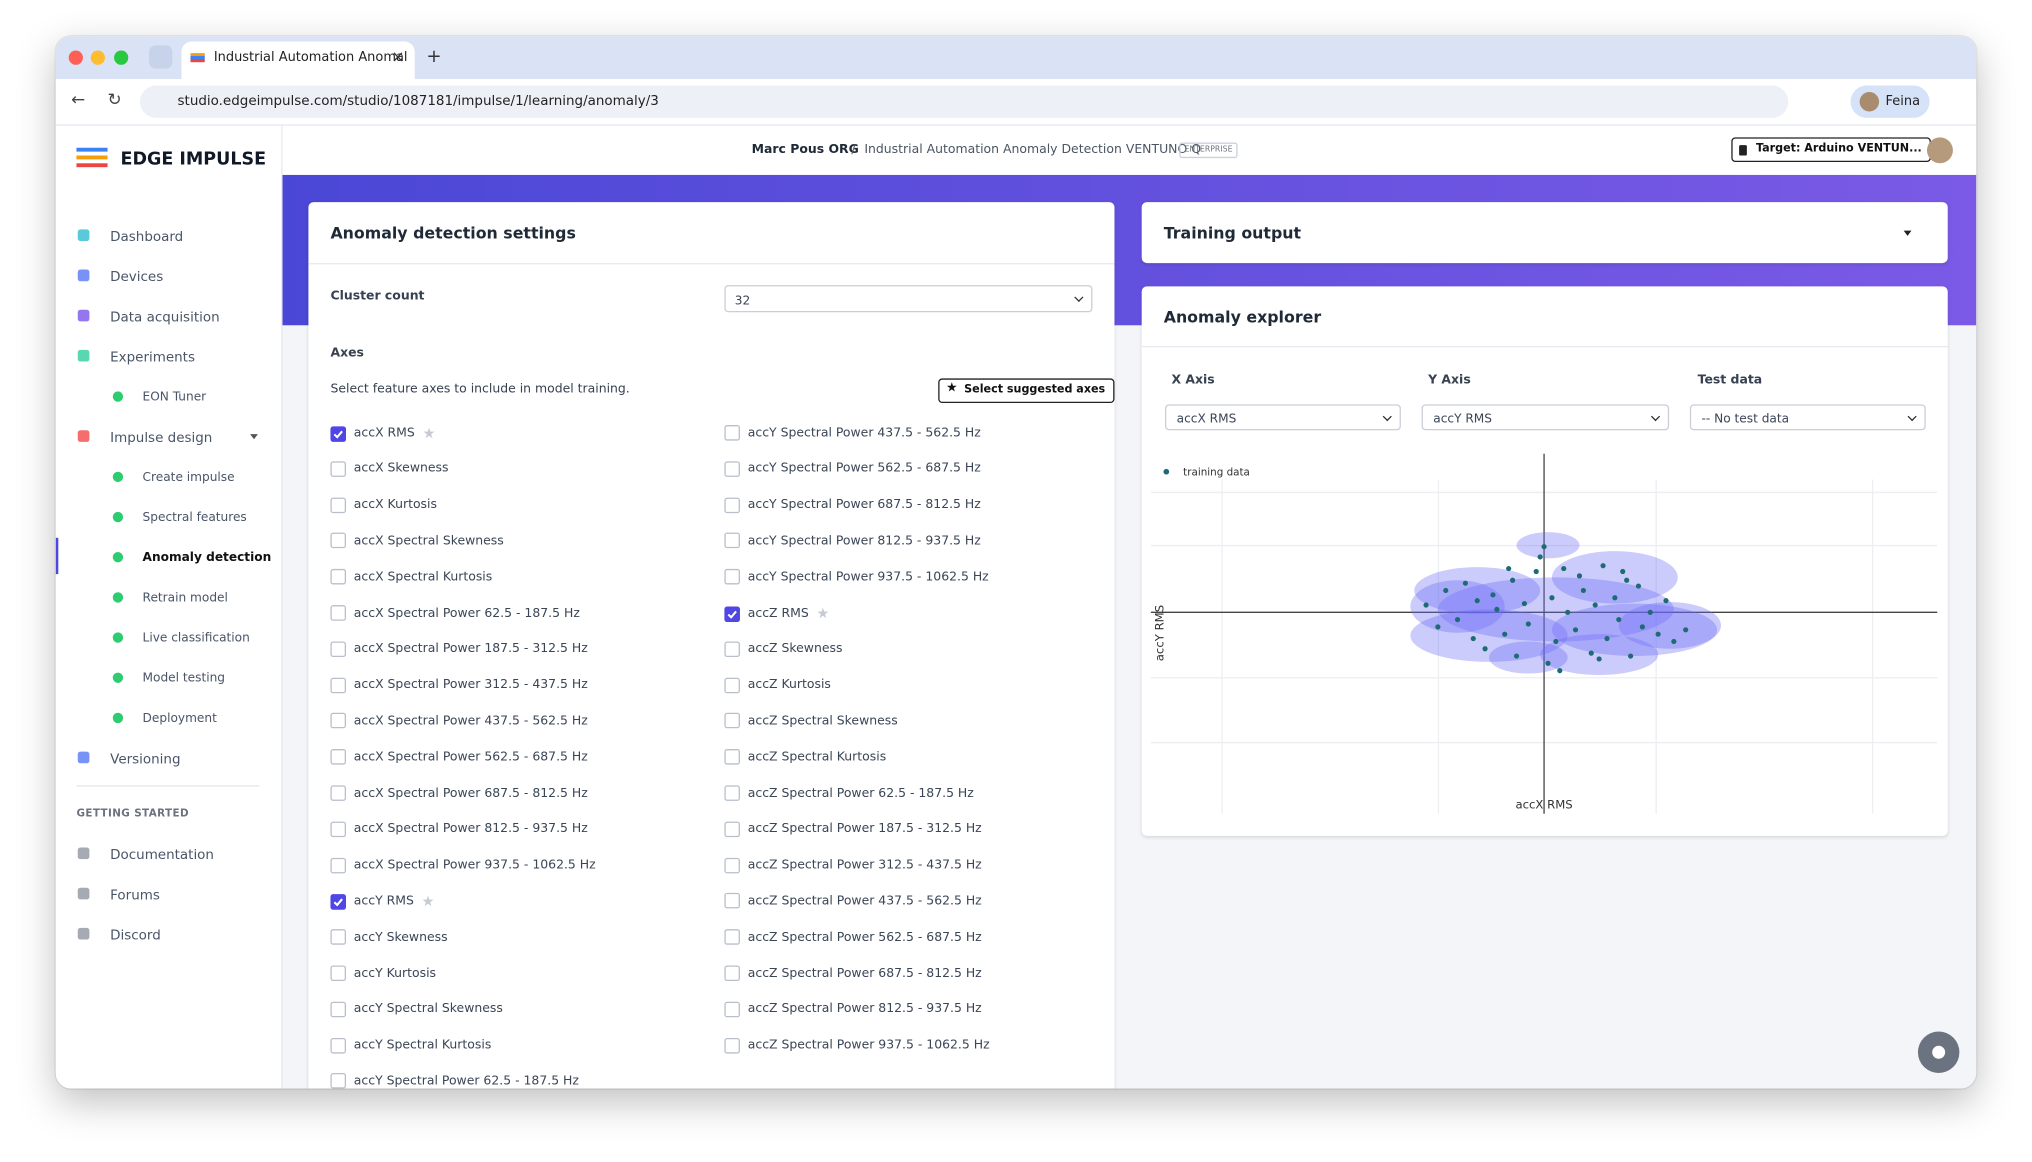  What do you see at coordinates (459, 757) in the screenshot?
I see `axis-option: accX Spectral Power 562.5 - 687.5 Hz` at bounding box center [459, 757].